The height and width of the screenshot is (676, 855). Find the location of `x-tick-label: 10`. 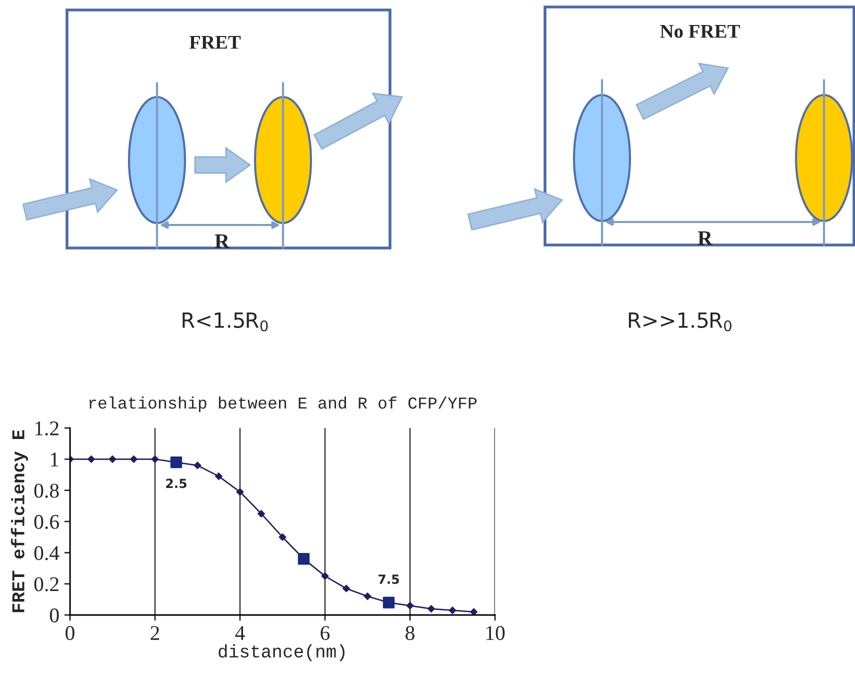

x-tick-label: 10 is located at coordinates (495, 633).